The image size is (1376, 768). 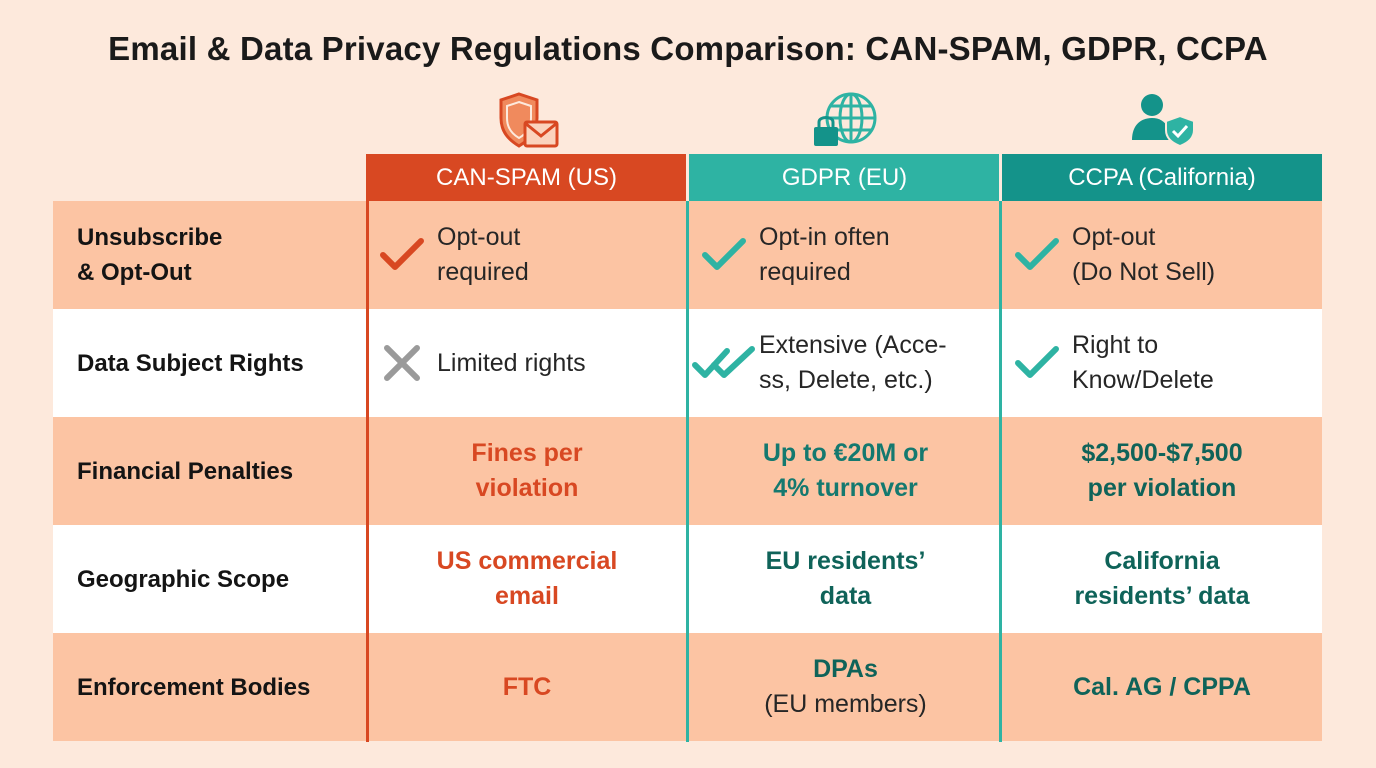 I want to click on shield-envelope-icon, so click(x=527, y=121).